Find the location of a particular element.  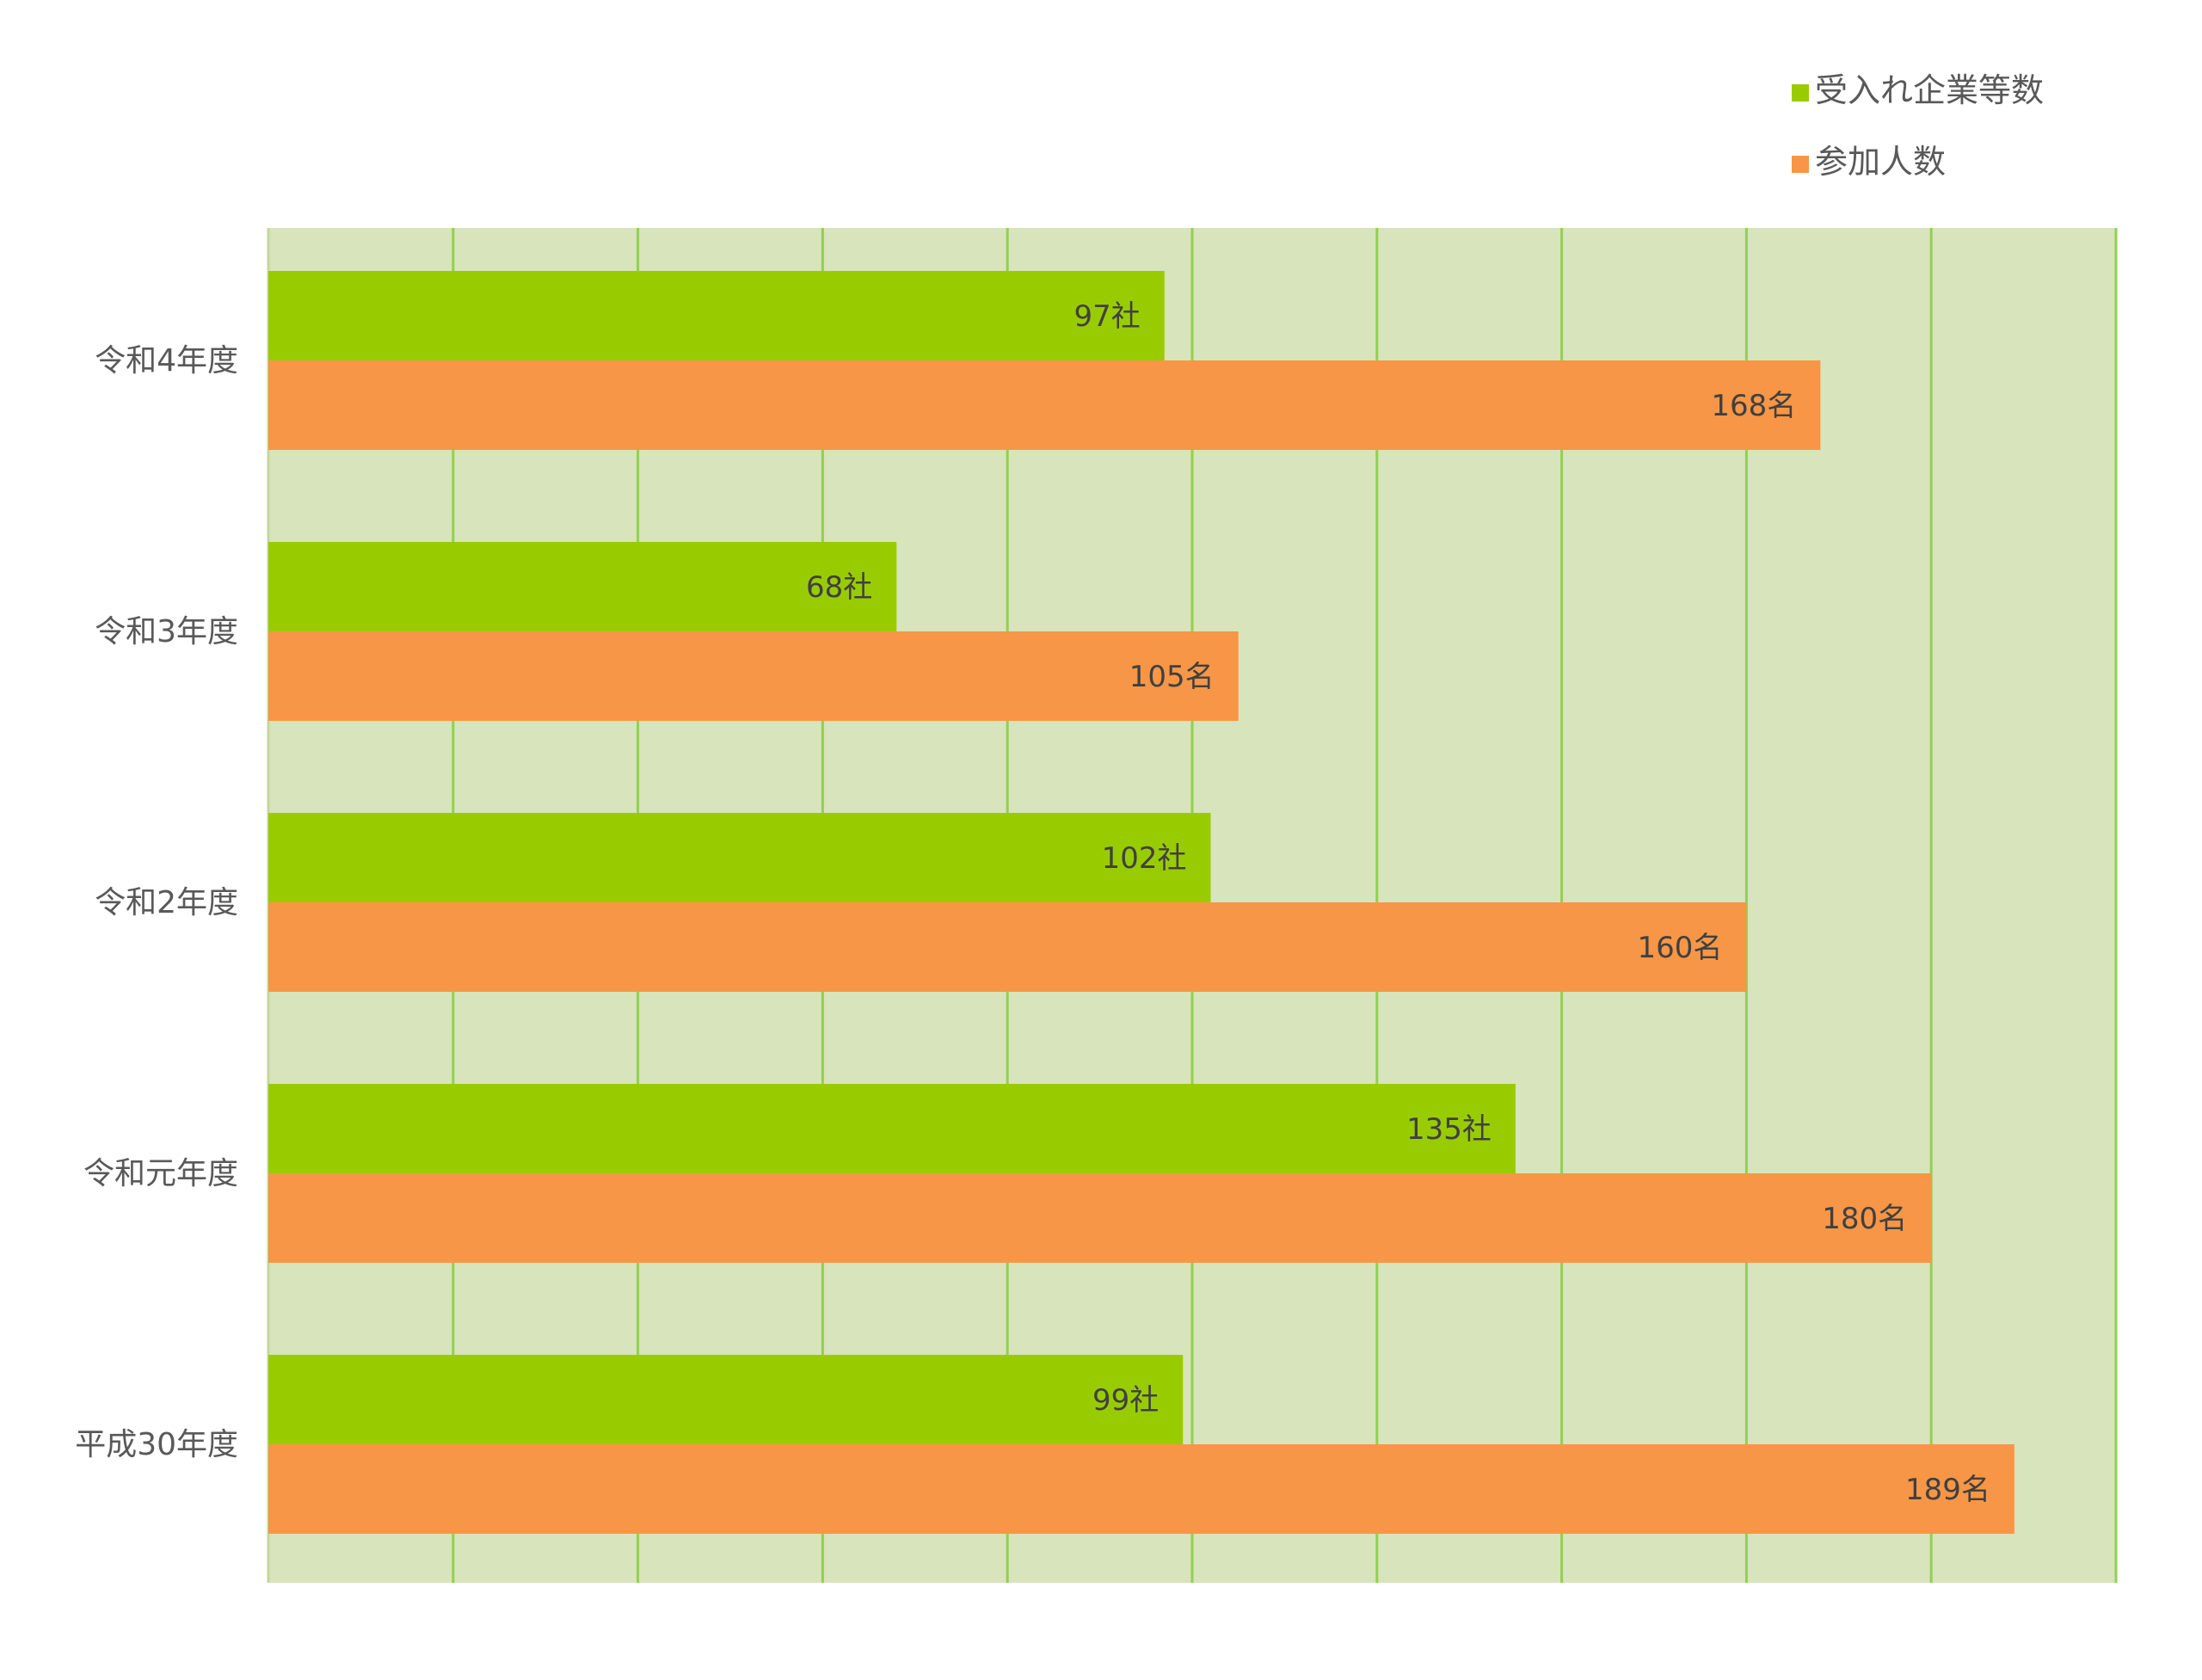

category-label: 令和2年度 is located at coordinates (166, 902).